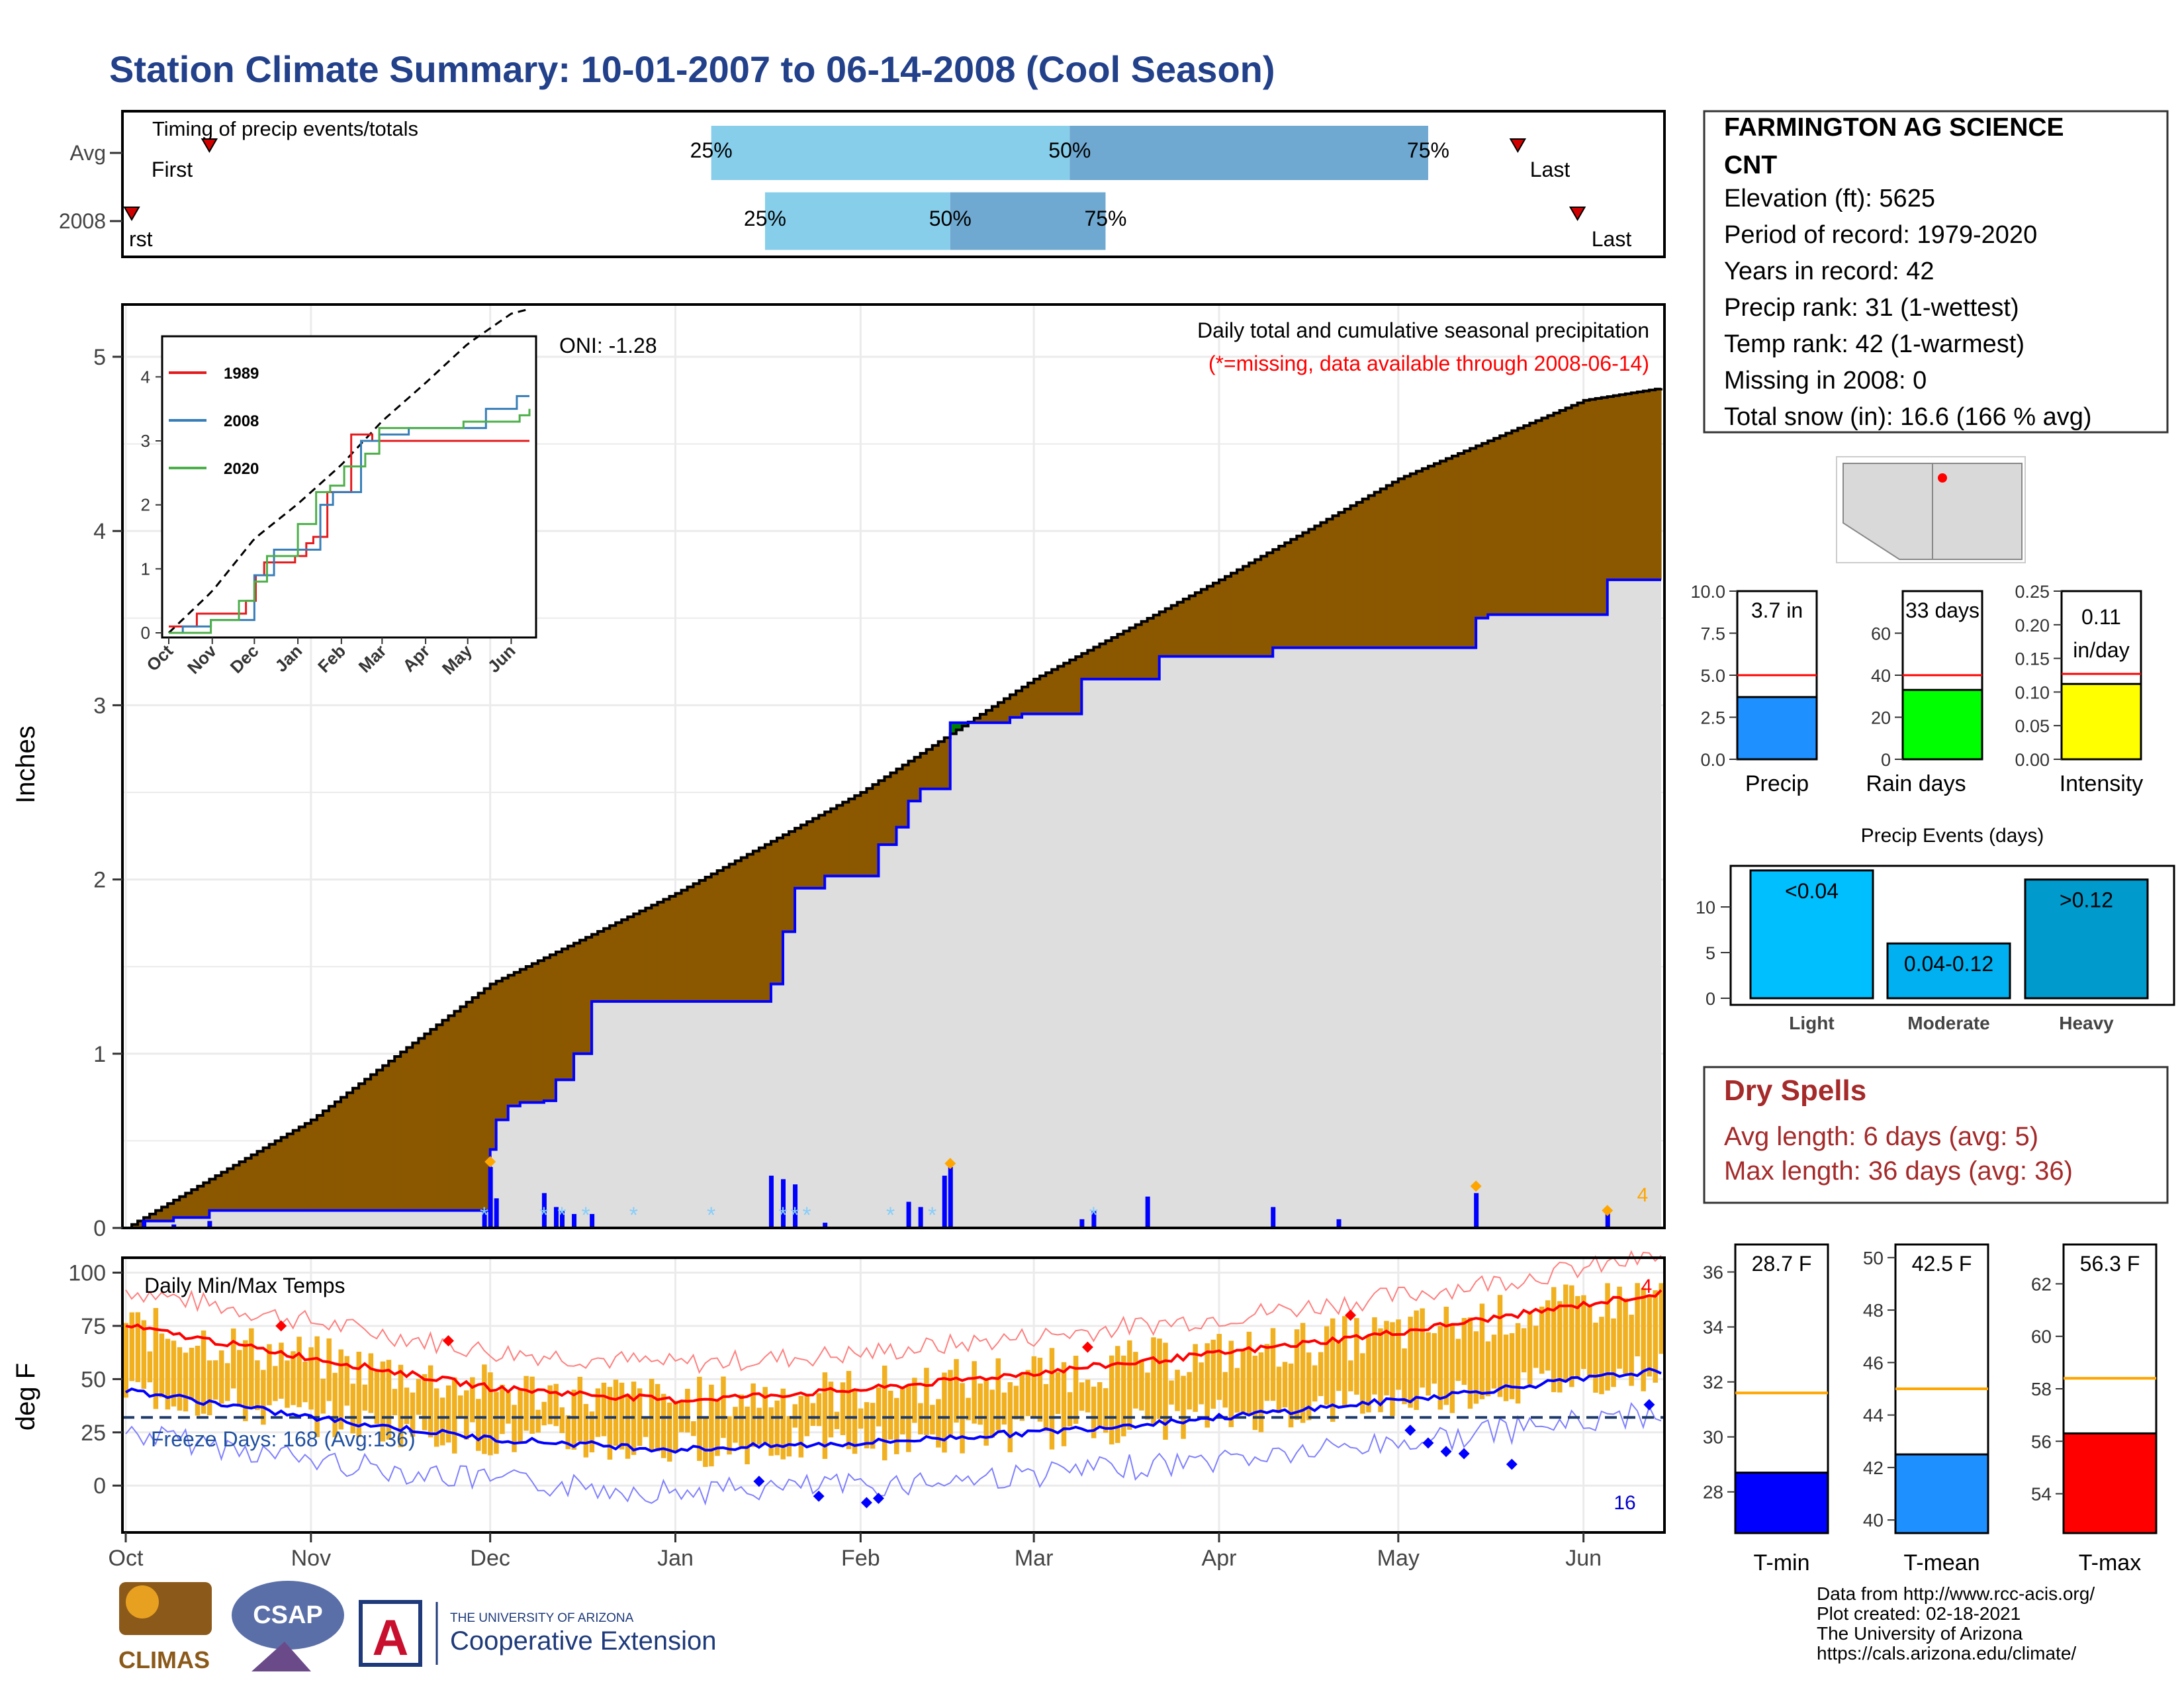 The height and width of the screenshot is (1688, 2184). What do you see at coordinates (1880, 235) in the screenshot?
I see `station-info-line: Period of record: 1979-2020` at bounding box center [1880, 235].